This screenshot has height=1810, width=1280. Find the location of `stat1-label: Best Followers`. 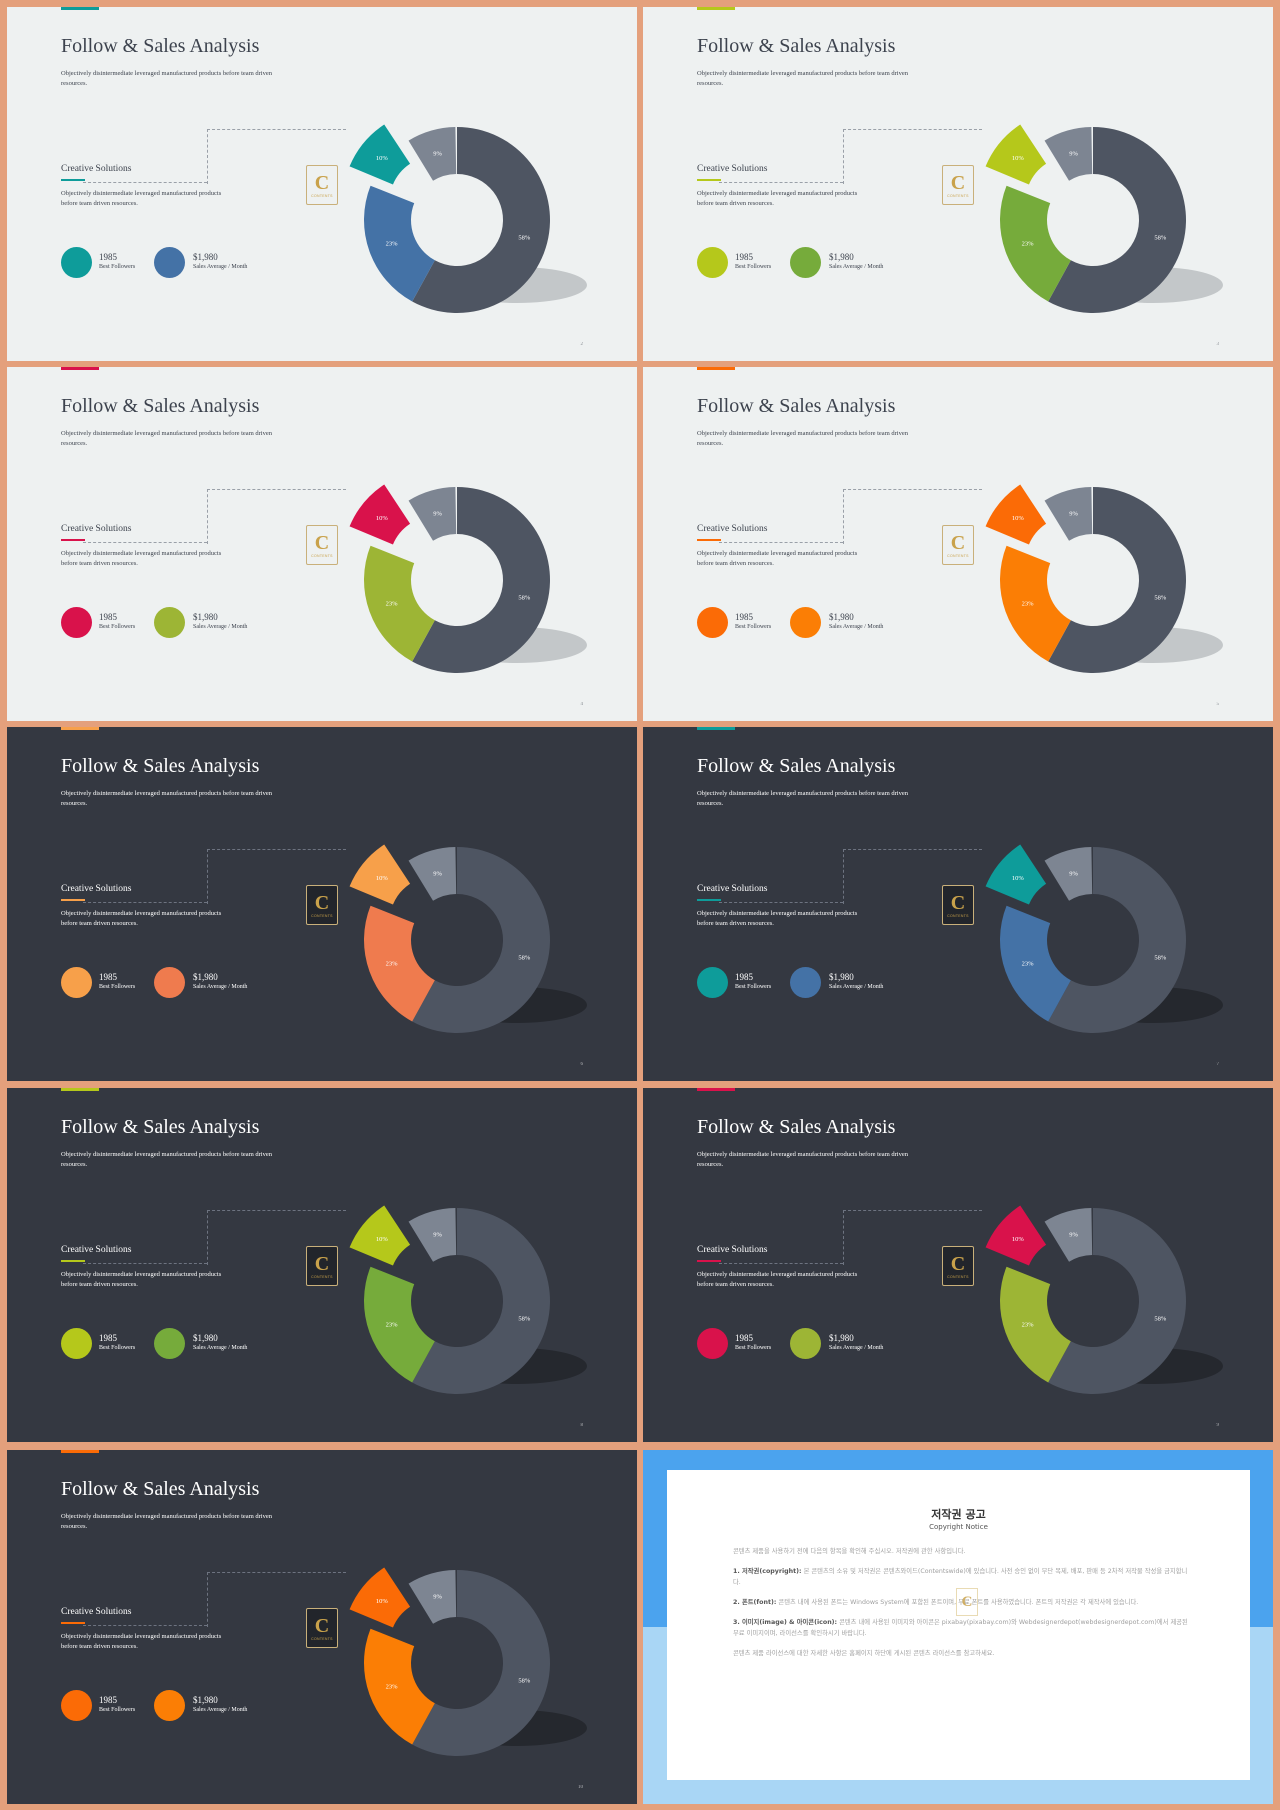

stat1-label: Best Followers is located at coordinates (117, 1348).